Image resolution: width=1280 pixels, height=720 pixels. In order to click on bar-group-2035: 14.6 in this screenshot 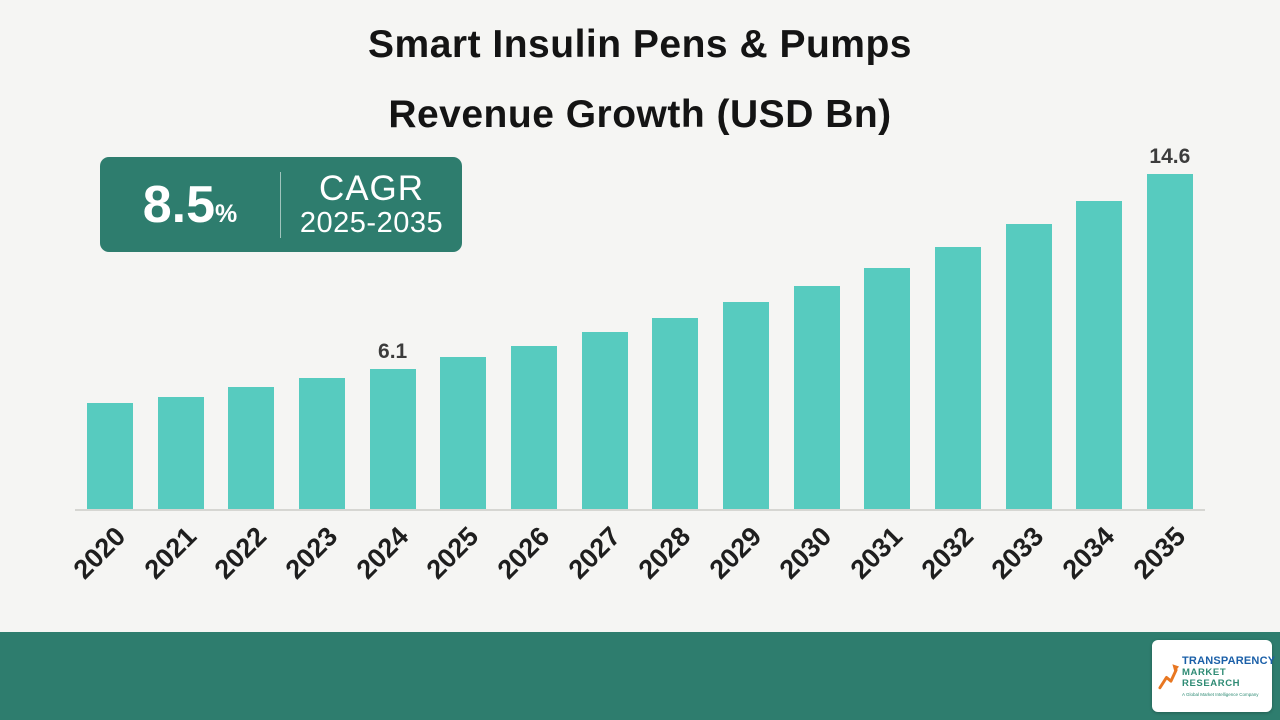, I will do `click(1169, 327)`.